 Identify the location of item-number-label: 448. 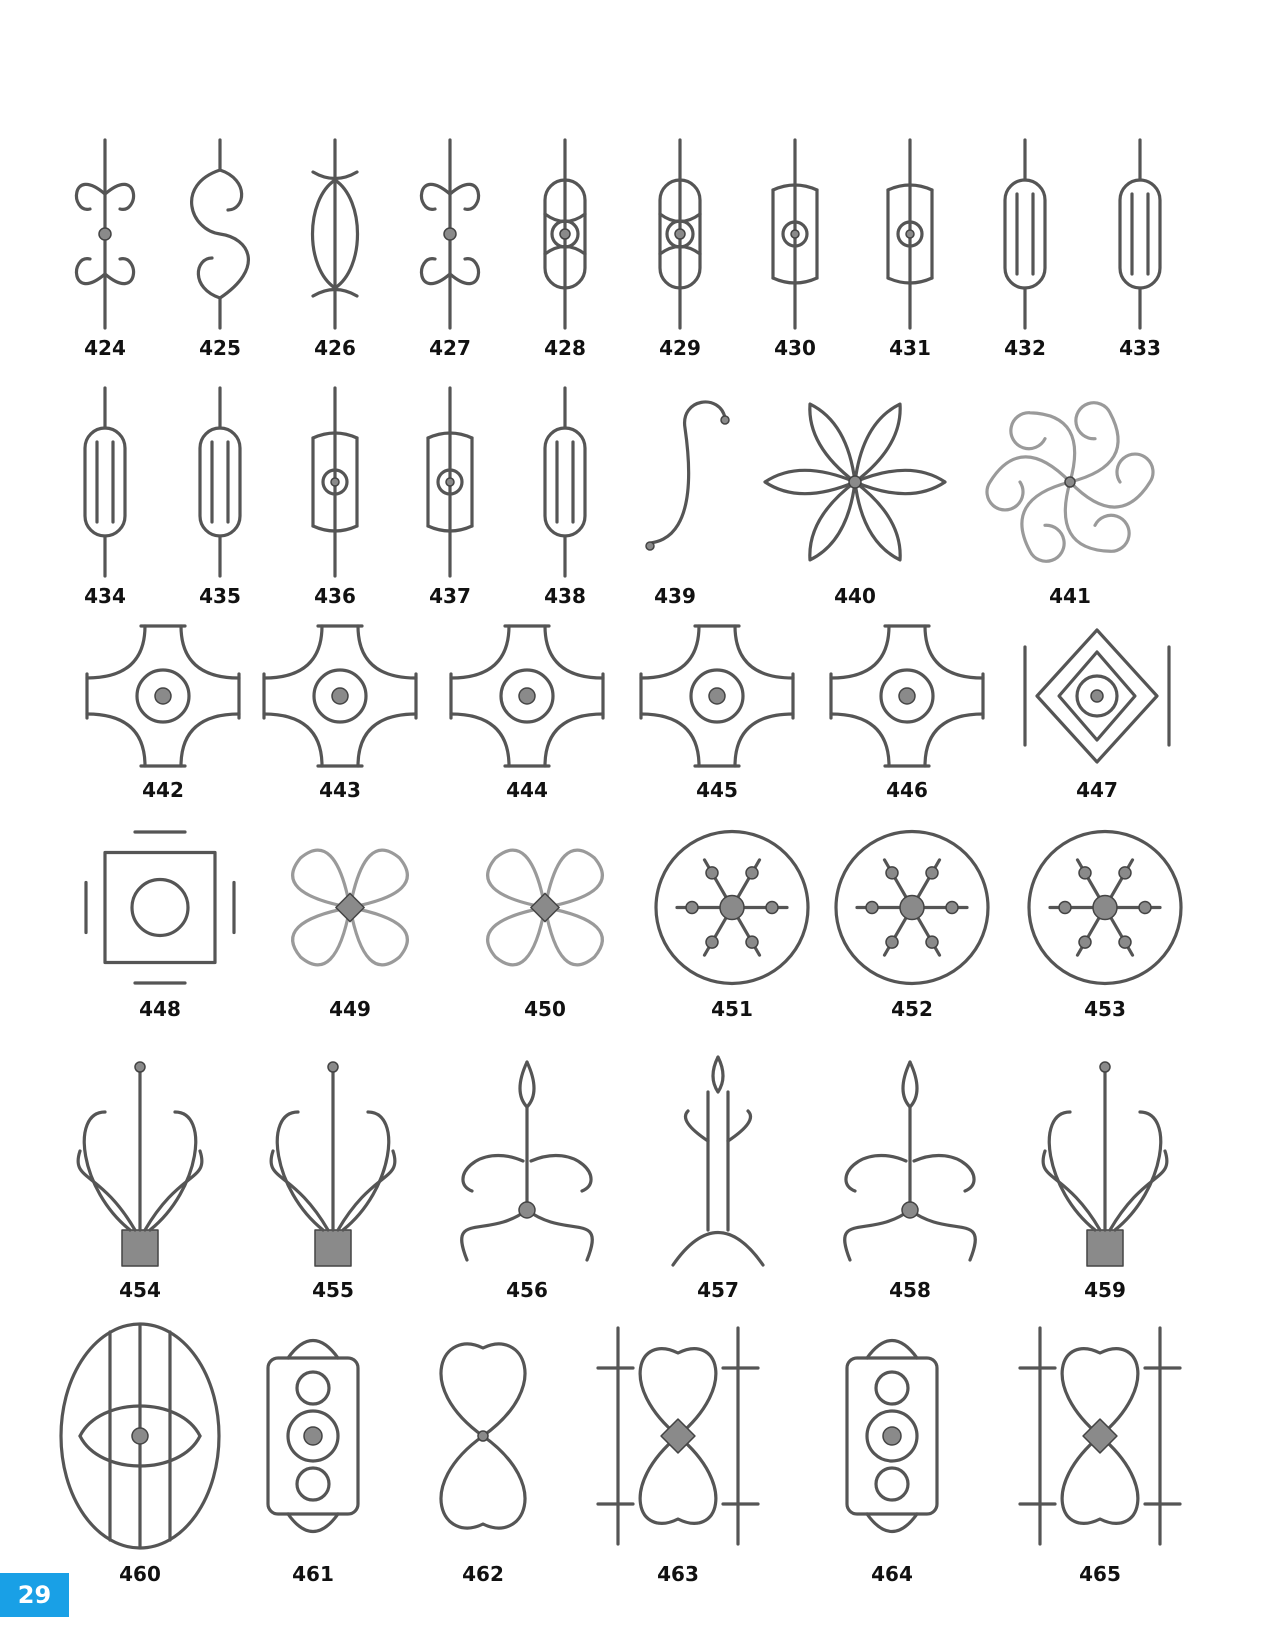
(160, 1009).